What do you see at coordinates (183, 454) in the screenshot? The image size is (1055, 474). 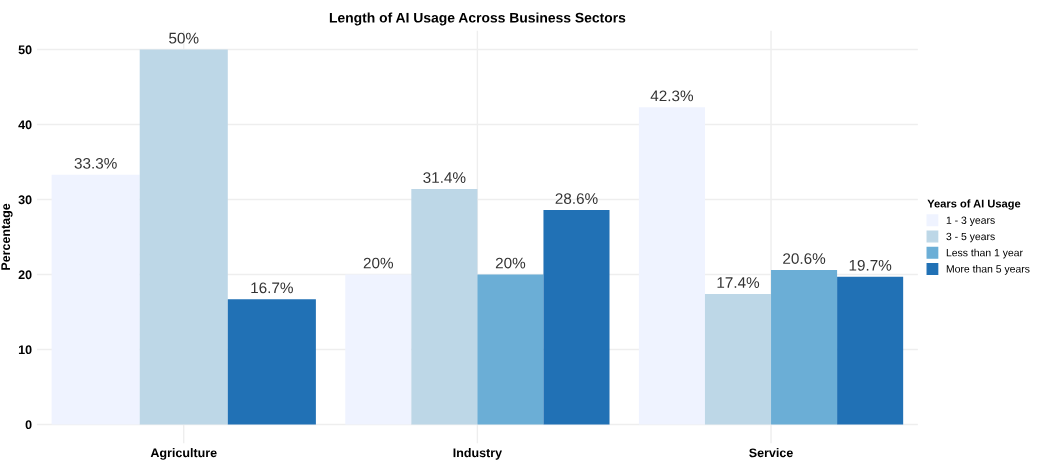 I see `x-tick-label: Agriculture` at bounding box center [183, 454].